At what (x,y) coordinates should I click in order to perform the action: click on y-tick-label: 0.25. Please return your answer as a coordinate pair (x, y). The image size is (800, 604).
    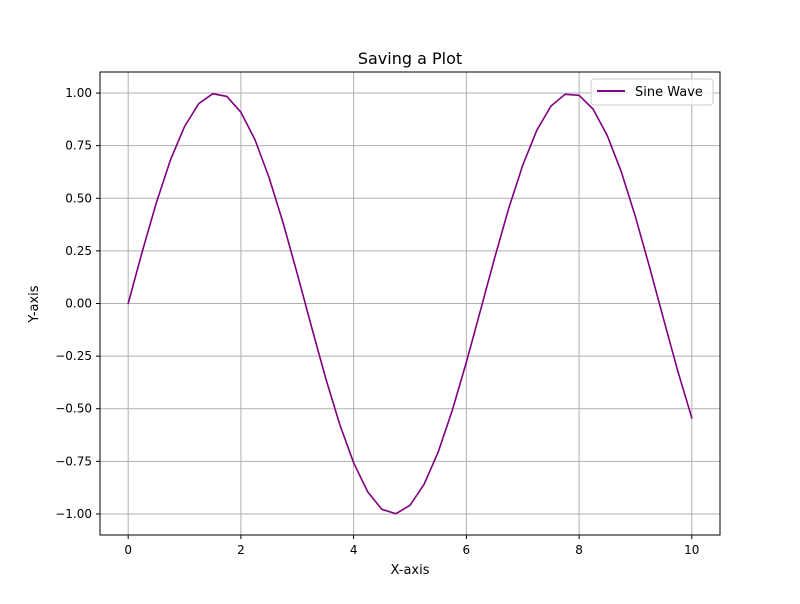
    Looking at the image, I should click on (78, 251).